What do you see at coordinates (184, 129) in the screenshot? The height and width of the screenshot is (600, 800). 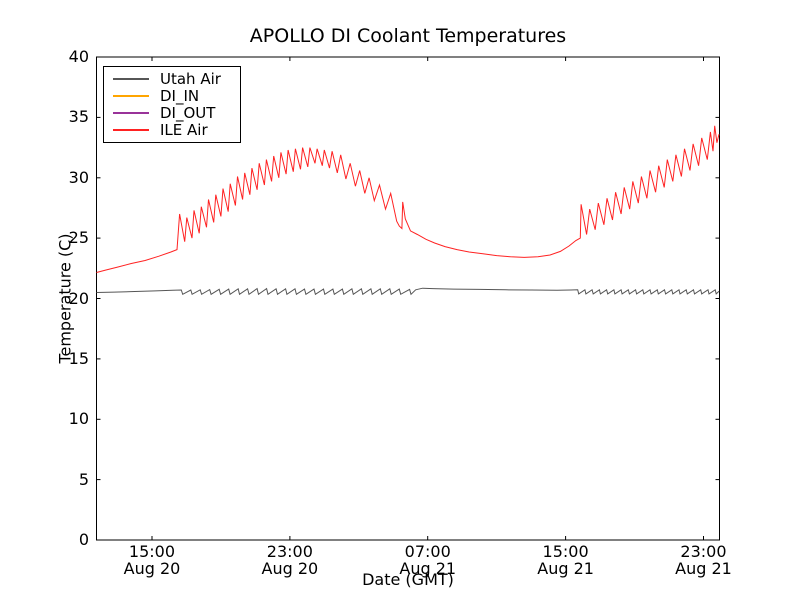 I see `legend-label-ile-air: ILE Air` at bounding box center [184, 129].